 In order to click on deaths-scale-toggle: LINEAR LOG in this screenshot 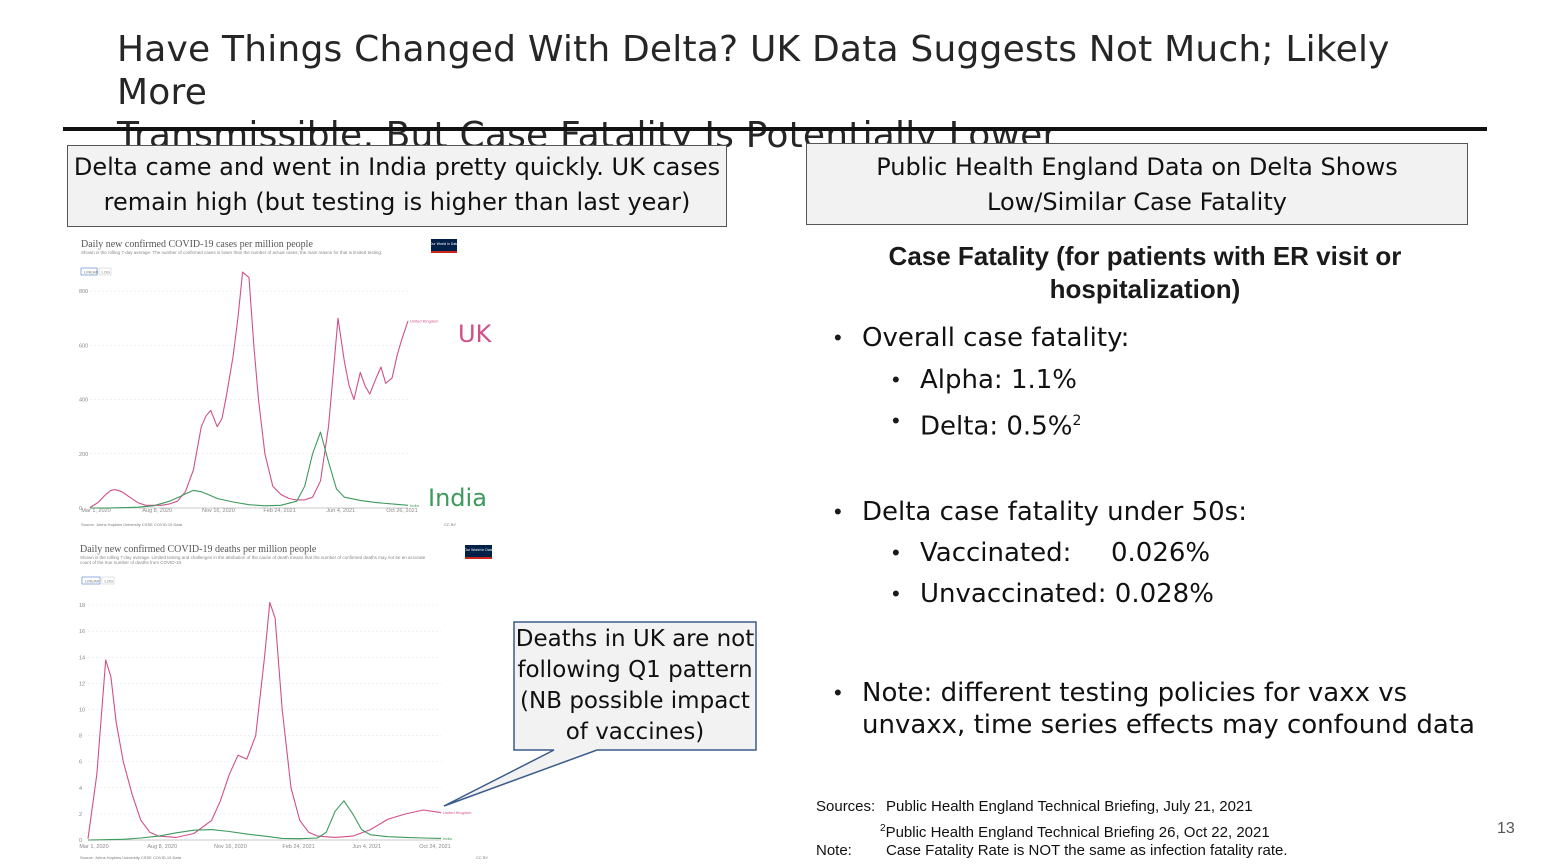, I will do `click(98, 580)`.